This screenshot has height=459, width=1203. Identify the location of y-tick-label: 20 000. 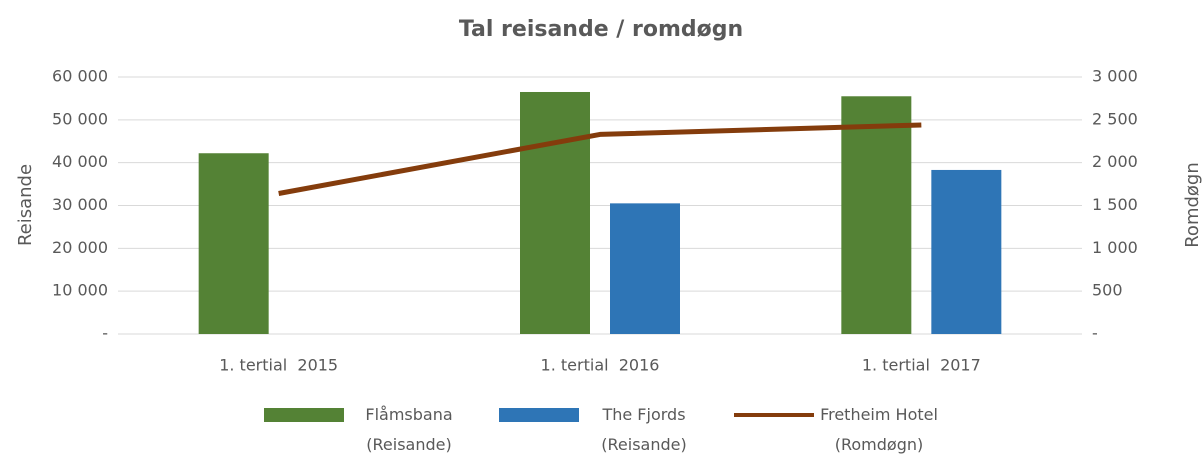
(80, 247).